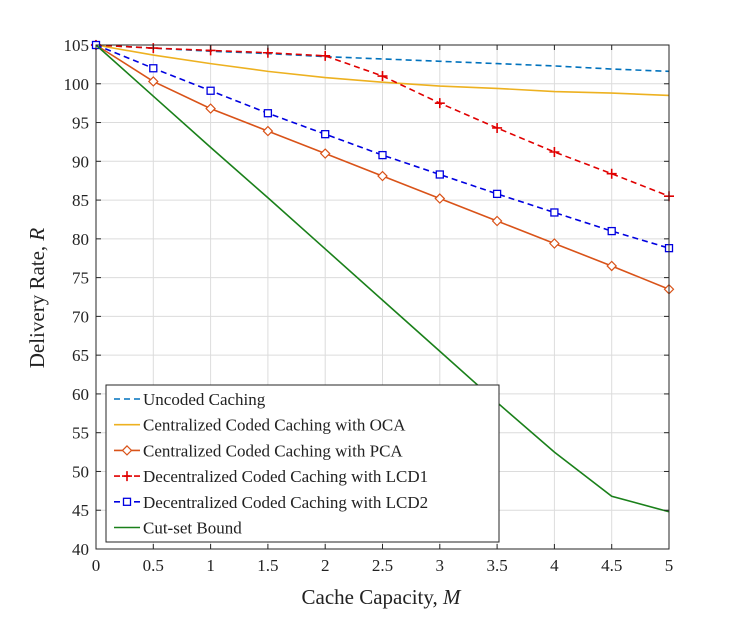  I want to click on y-axis-label: Delivery Rate, R, so click(37, 298).